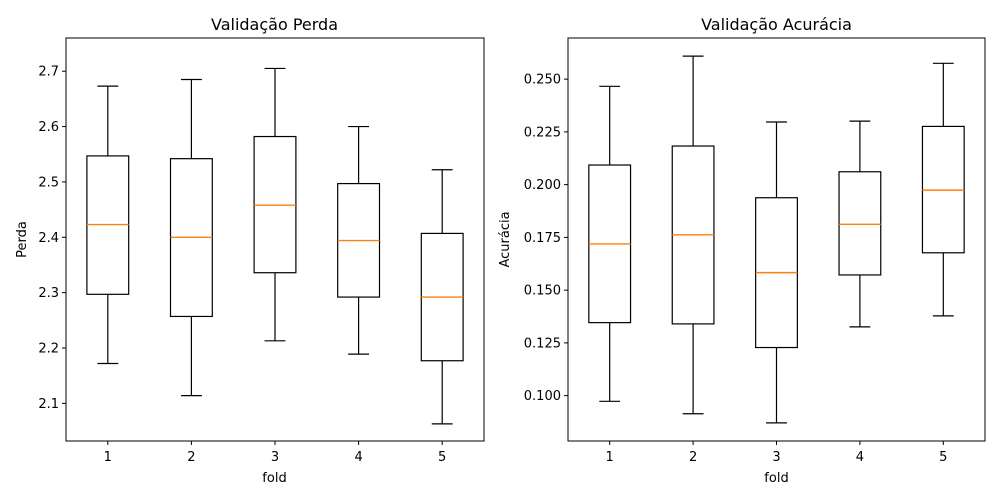 This screenshot has height=500, width=1000. I want to click on y-tick-label: 0.100, so click(542, 396).